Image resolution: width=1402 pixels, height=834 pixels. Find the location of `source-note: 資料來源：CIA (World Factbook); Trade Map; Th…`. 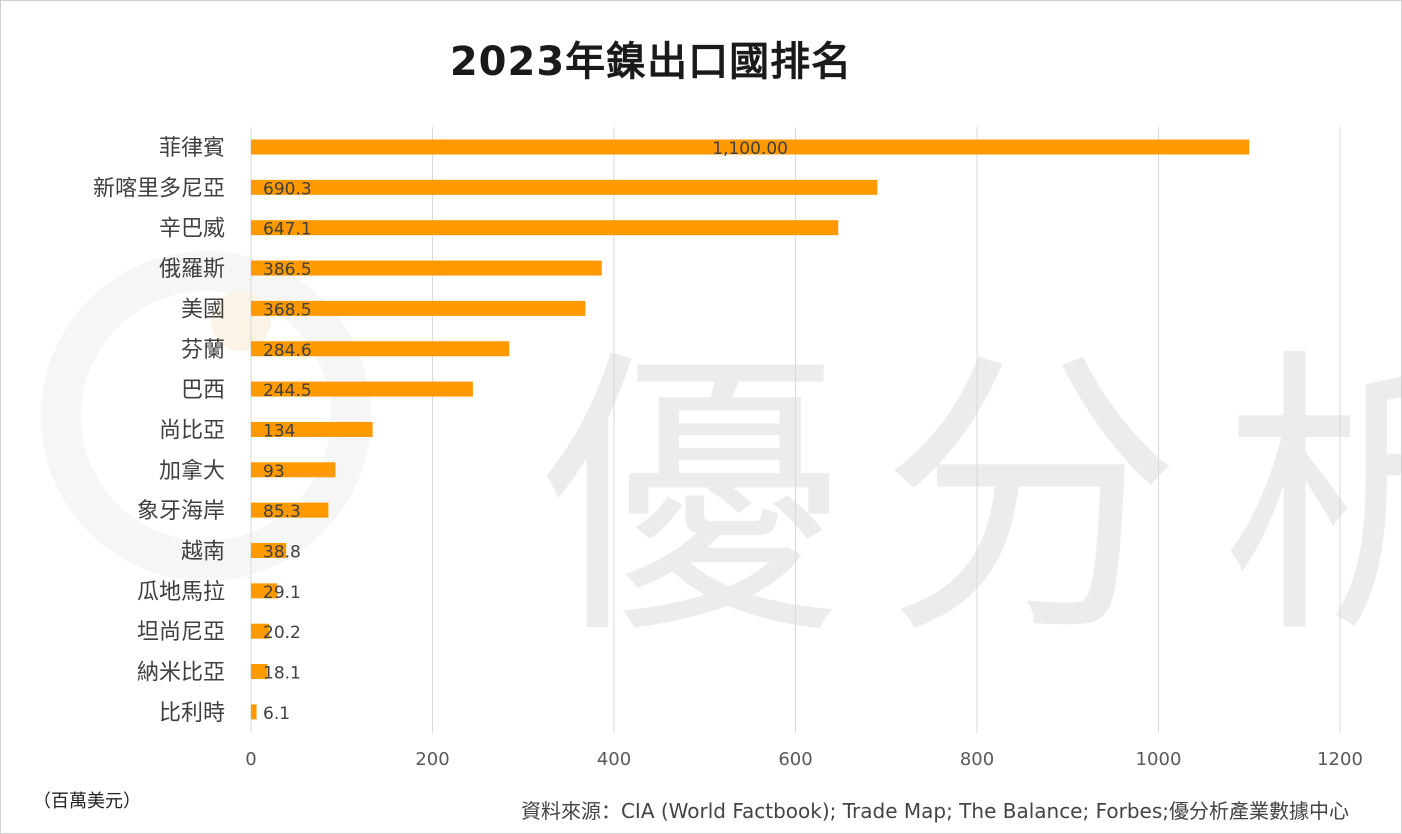

source-note: 資料來源：CIA (World Factbook); Trade Map; Th… is located at coordinates (934, 811).